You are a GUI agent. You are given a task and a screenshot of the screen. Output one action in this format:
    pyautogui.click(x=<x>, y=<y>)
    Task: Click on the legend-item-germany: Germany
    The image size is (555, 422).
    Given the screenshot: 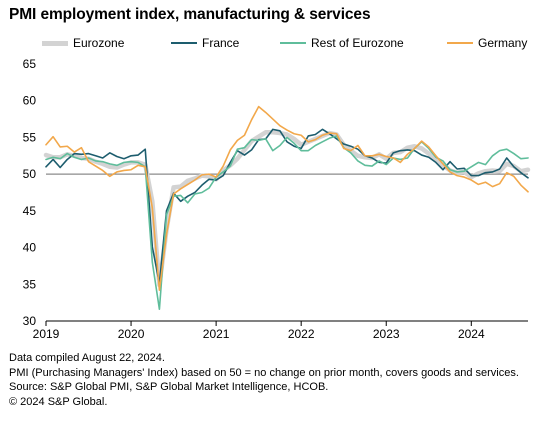 What is the action you would take?
    pyautogui.click(x=487, y=43)
    